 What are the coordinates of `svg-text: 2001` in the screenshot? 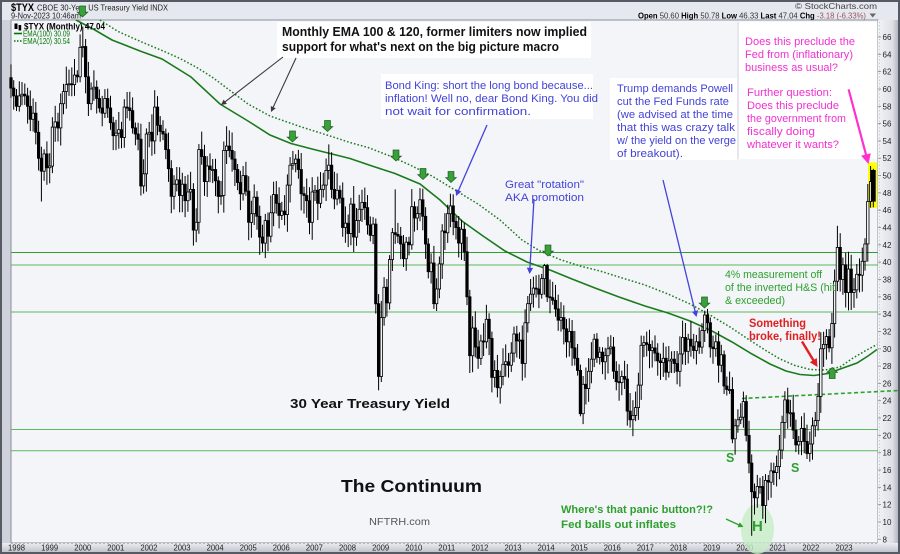 It's located at (116, 548).